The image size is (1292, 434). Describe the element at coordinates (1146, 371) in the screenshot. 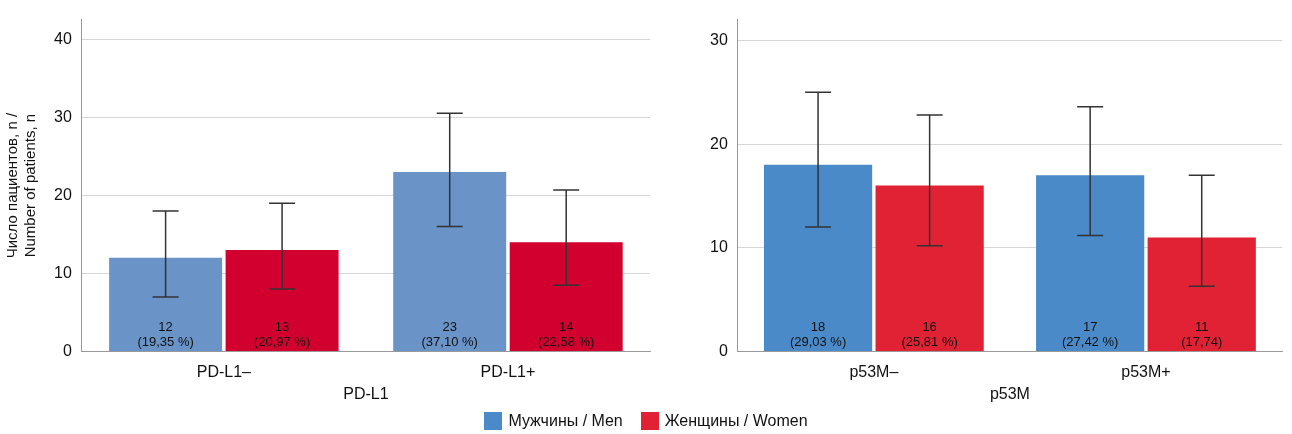

I see `x-tick-label: p53M+` at that location.